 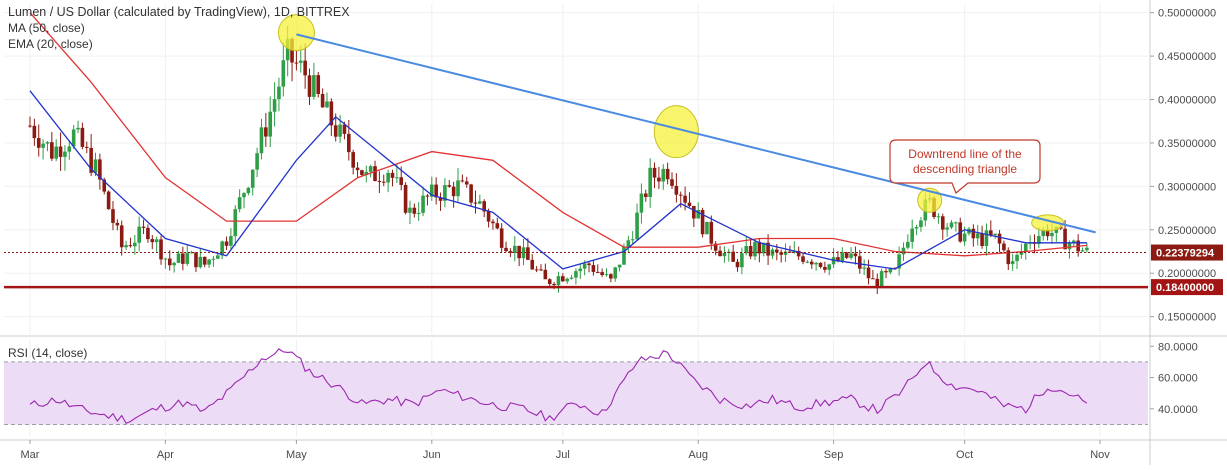 What do you see at coordinates (1187, 252) in the screenshot?
I see `last-price-badge-bg` at bounding box center [1187, 252].